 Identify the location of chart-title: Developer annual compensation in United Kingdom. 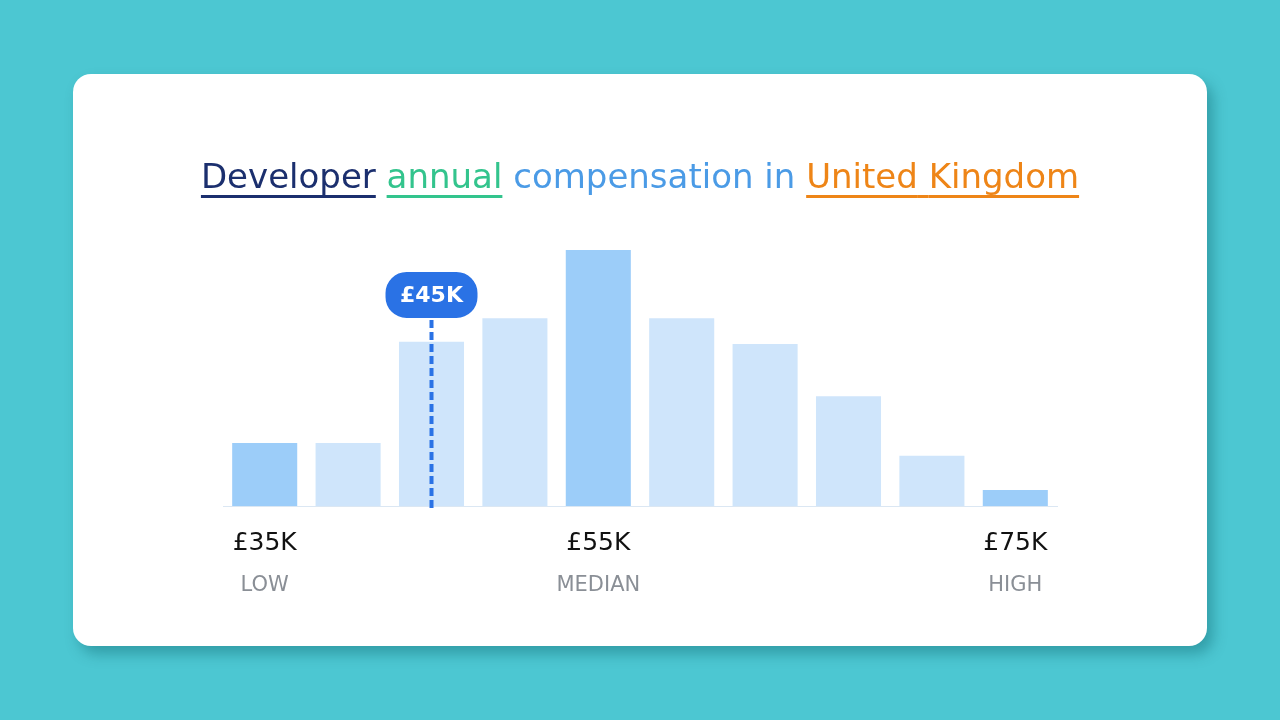
(640, 176).